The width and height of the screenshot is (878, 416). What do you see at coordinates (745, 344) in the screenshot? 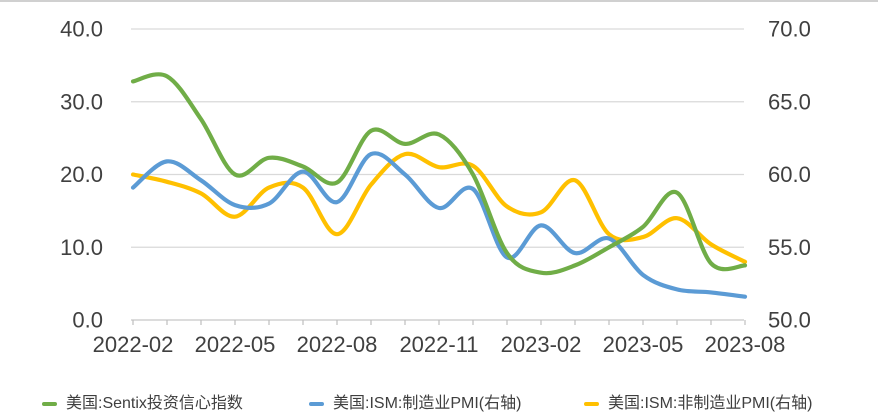
I see `x-axis-label: 2023-08` at bounding box center [745, 344].